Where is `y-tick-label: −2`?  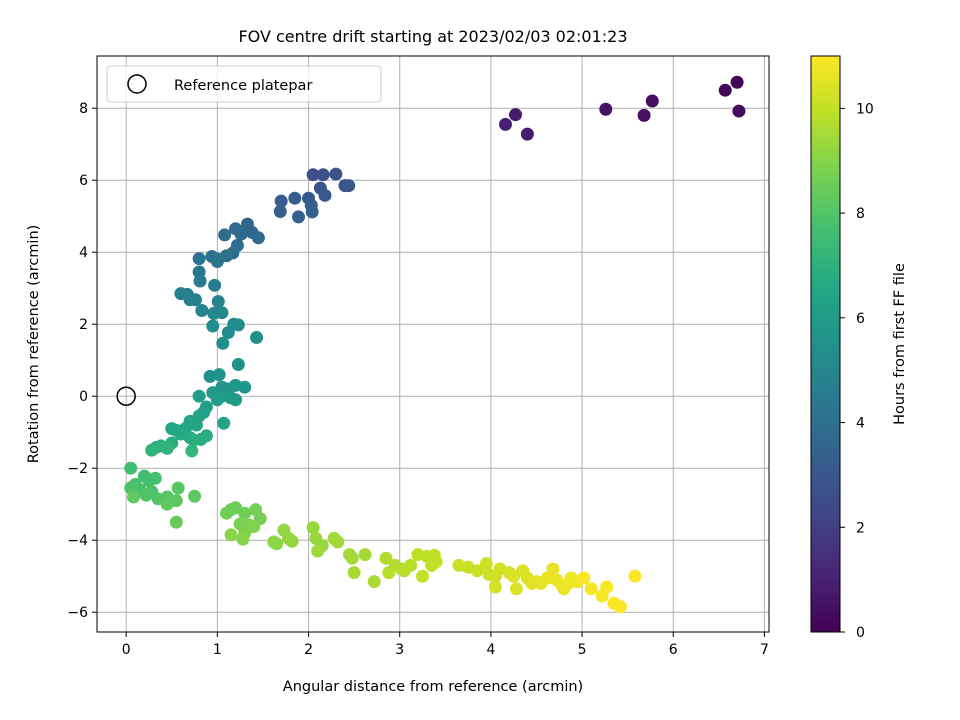 y-tick-label: −2 is located at coordinates (77, 469).